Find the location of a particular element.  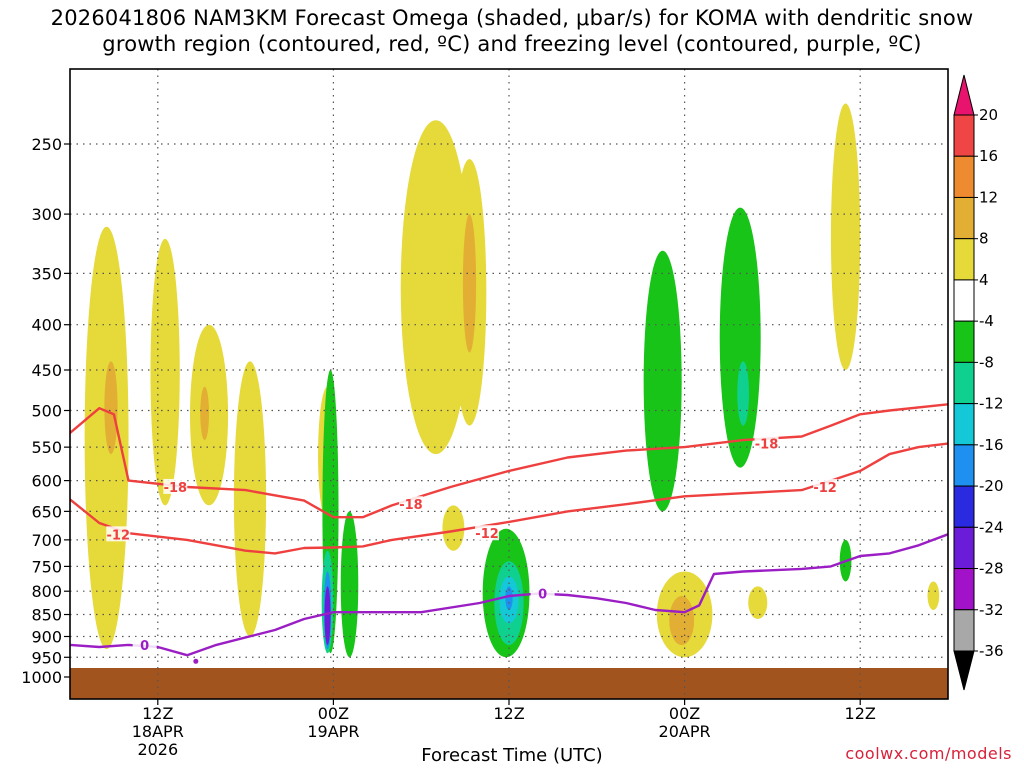

y-tick-label: 1000 is located at coordinates (41, 677).